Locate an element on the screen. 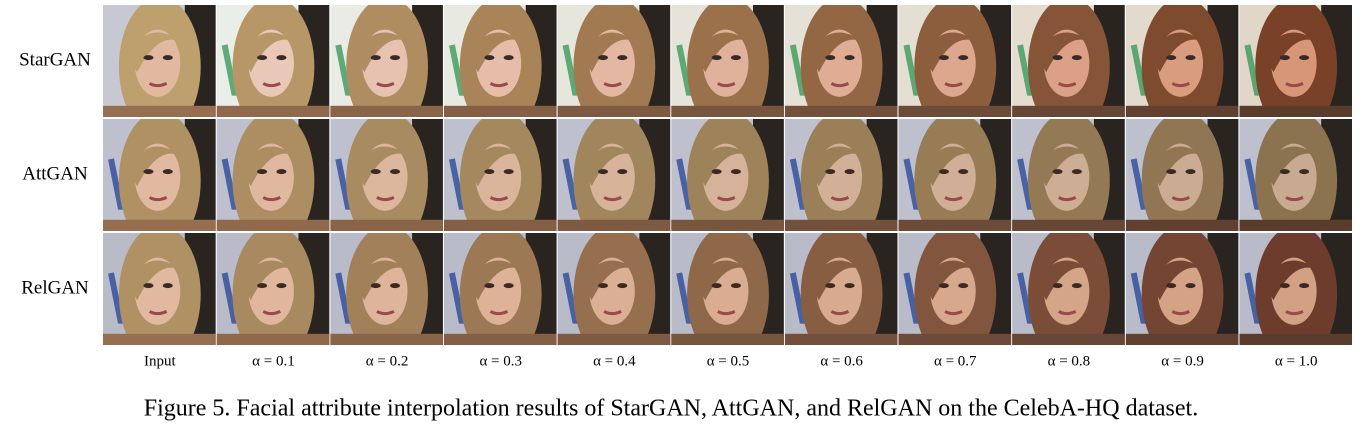 The height and width of the screenshot is (431, 1363). column-label: α = 0.3 is located at coordinates (500, 361).